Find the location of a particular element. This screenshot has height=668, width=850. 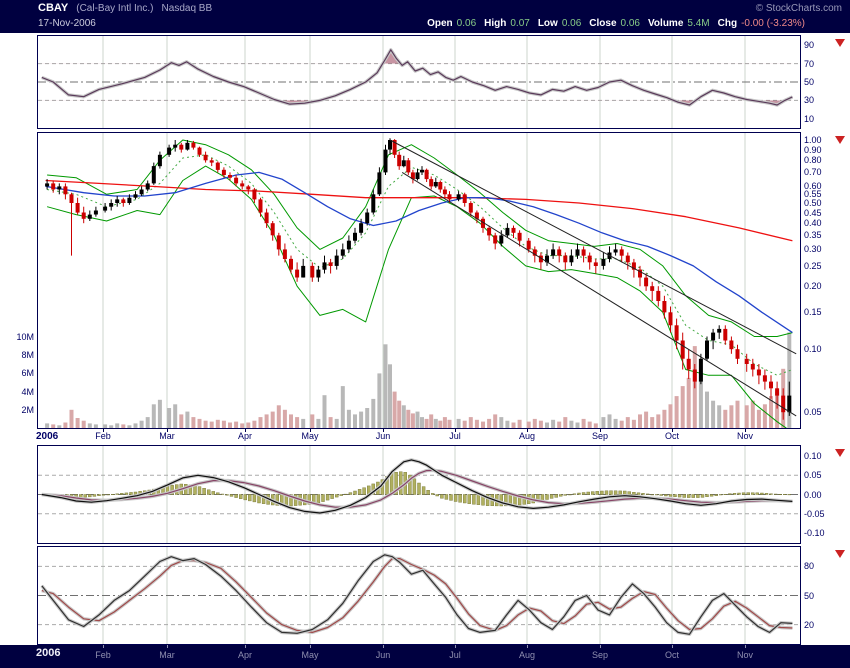

rsi-panel is located at coordinates (419, 82).